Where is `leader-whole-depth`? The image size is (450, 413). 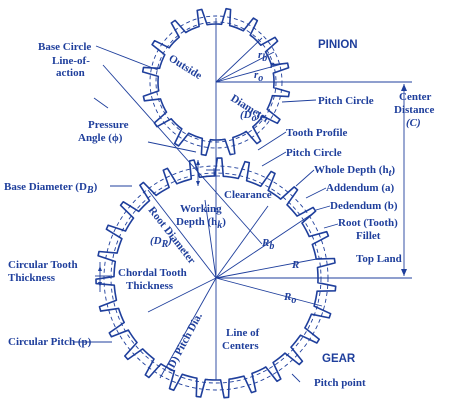
leader-whole-depth is located at coordinates (305, 178).